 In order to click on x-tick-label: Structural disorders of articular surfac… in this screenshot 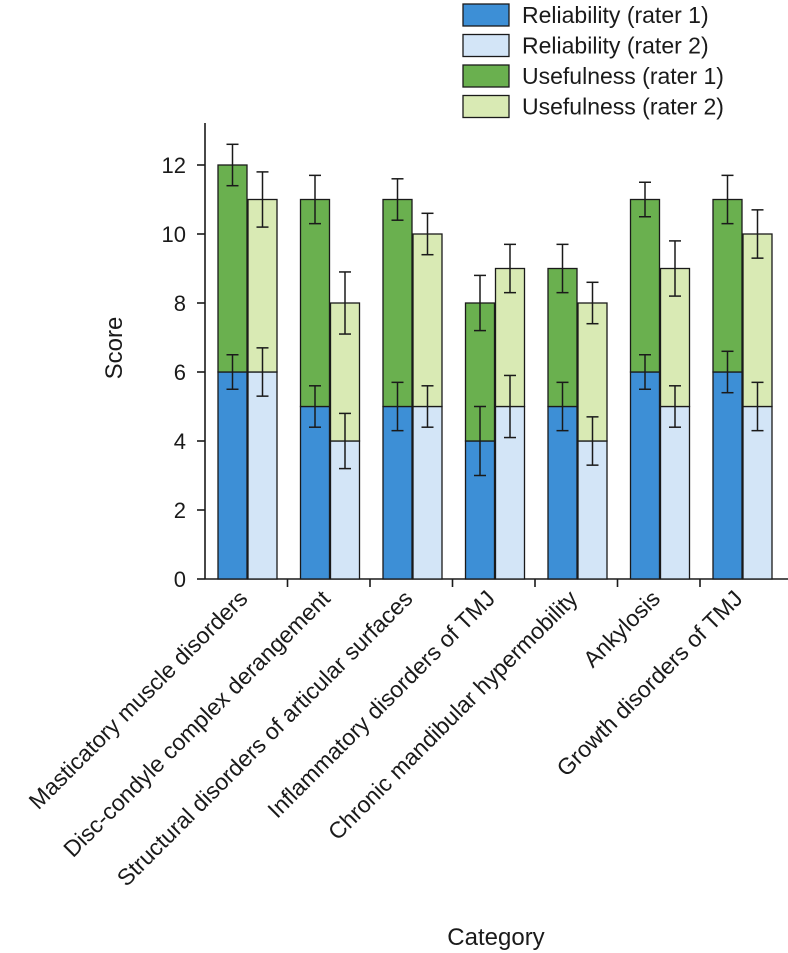, I will do `click(265, 738)`.